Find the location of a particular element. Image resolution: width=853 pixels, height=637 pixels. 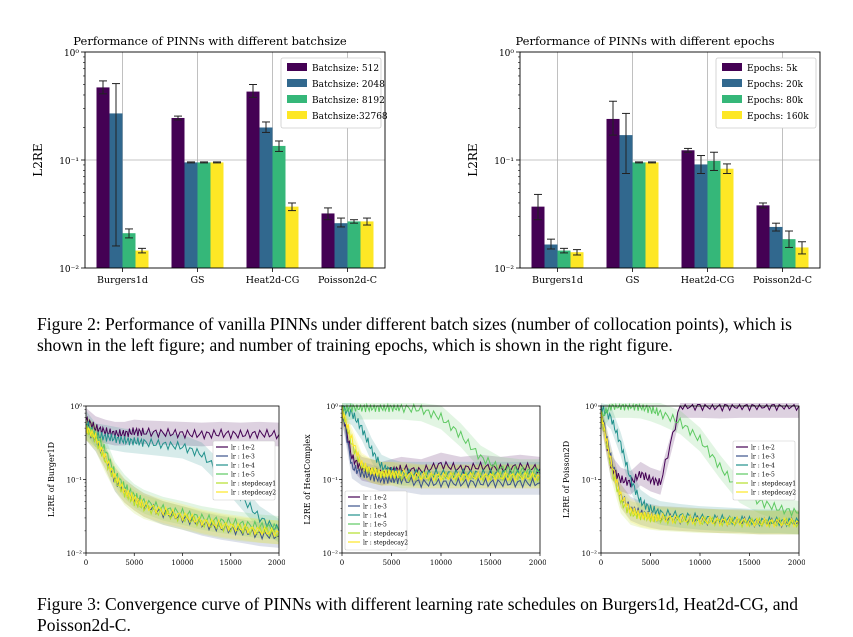

y-tick-label: 10⁻² is located at coordinates (75, 554).